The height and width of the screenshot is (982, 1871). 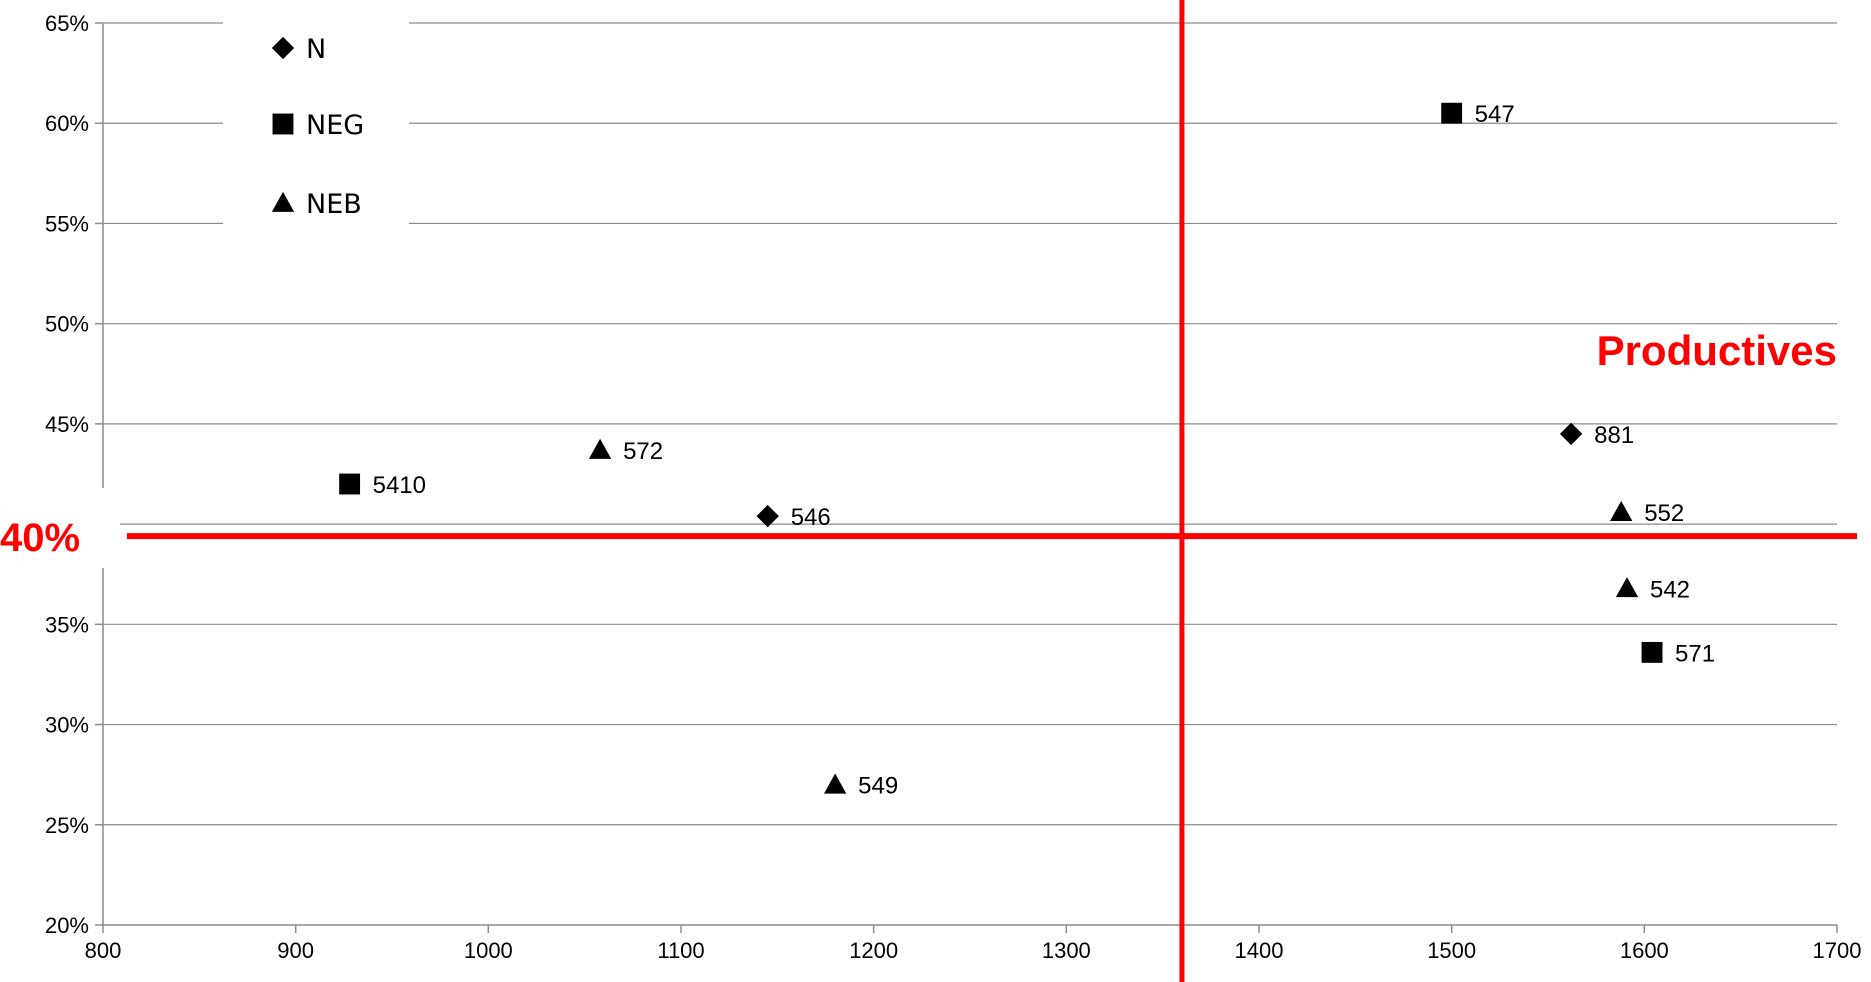 I want to click on x-tick-label: 900, so click(x=295, y=950).